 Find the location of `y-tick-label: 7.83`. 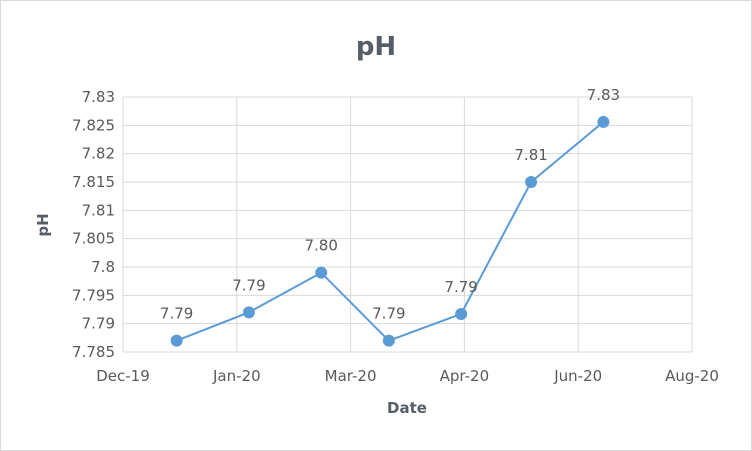

y-tick-label: 7.83 is located at coordinates (98, 97).